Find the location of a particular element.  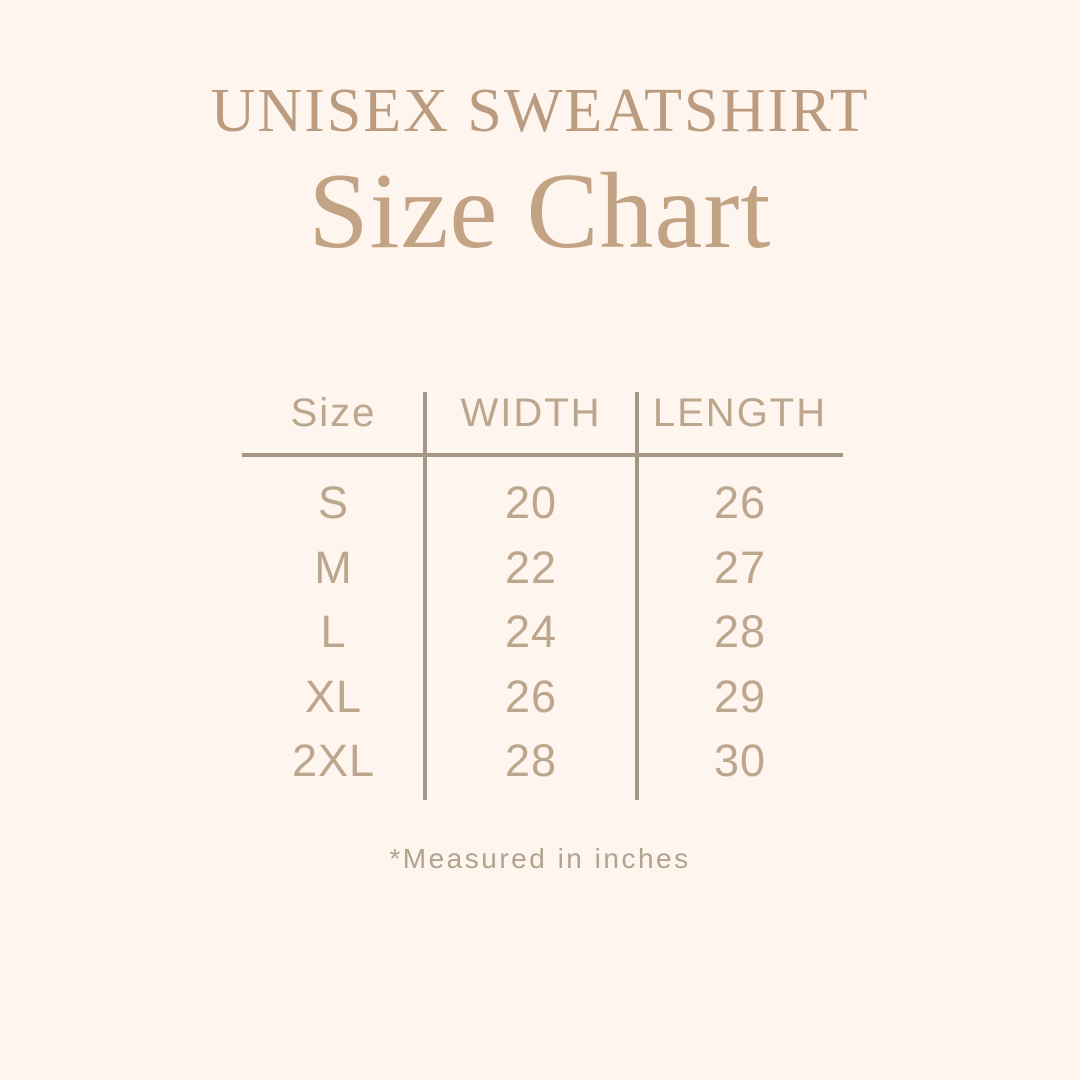

width-cell: 22 is located at coordinates (531, 567).